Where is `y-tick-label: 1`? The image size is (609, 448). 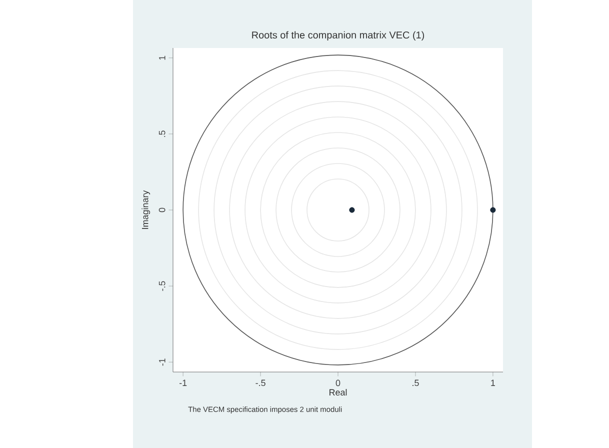 y-tick-label: 1 is located at coordinates (162, 58).